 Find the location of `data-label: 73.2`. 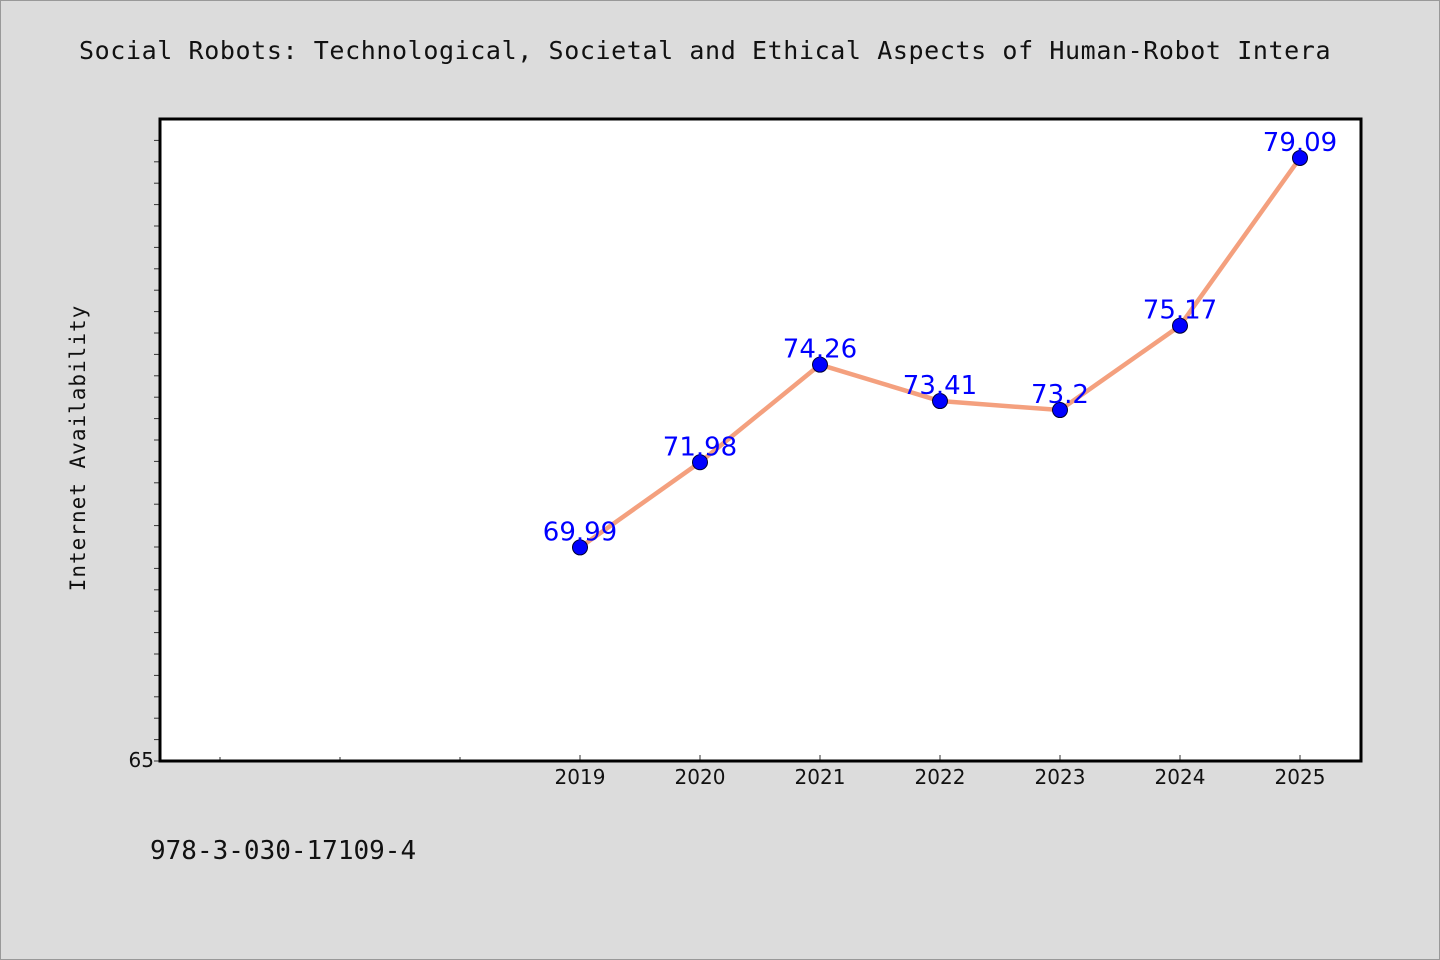

data-label: 73.2 is located at coordinates (1060, 395).